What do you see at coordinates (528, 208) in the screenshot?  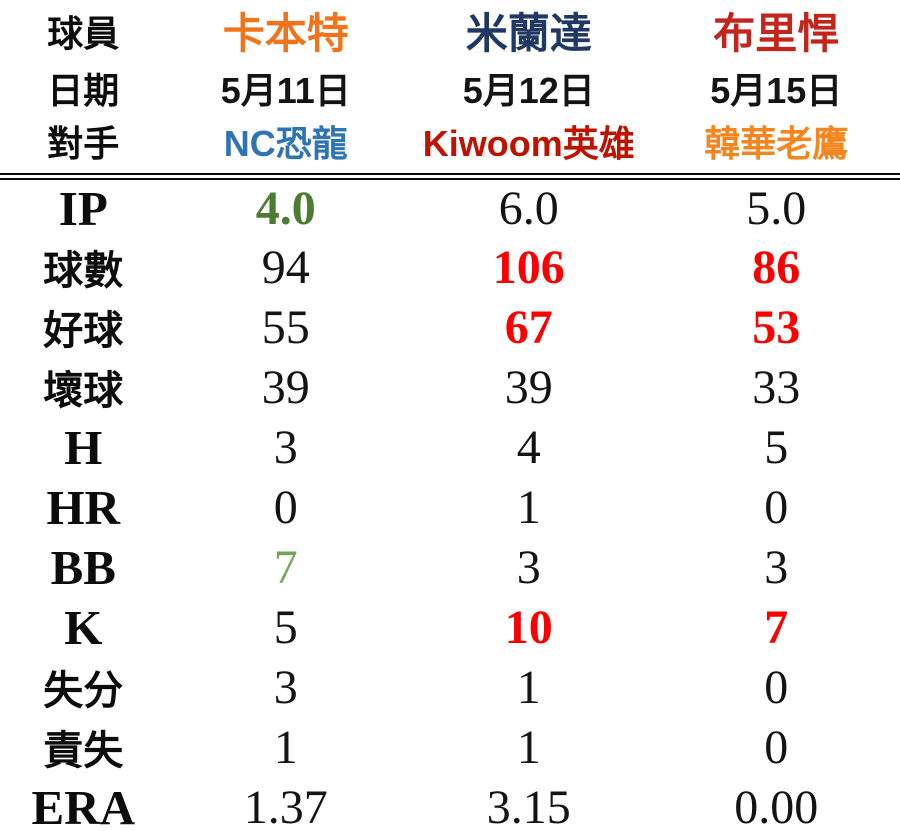 I see `stat-value: 6.0` at bounding box center [528, 208].